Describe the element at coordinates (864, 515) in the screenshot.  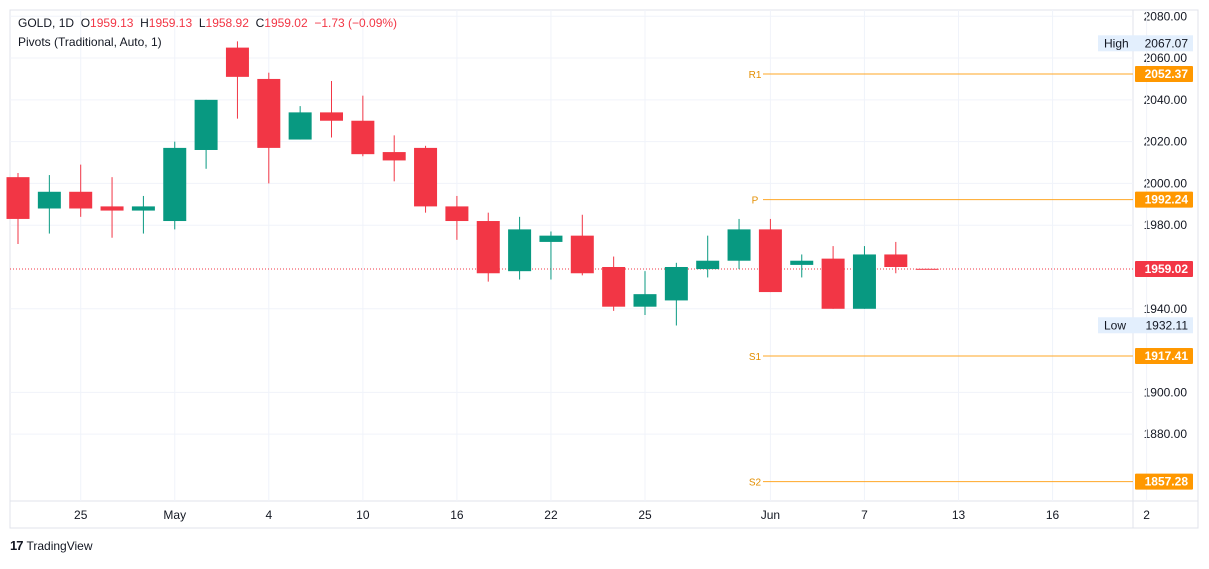
I see `x-tick-label: 7` at that location.